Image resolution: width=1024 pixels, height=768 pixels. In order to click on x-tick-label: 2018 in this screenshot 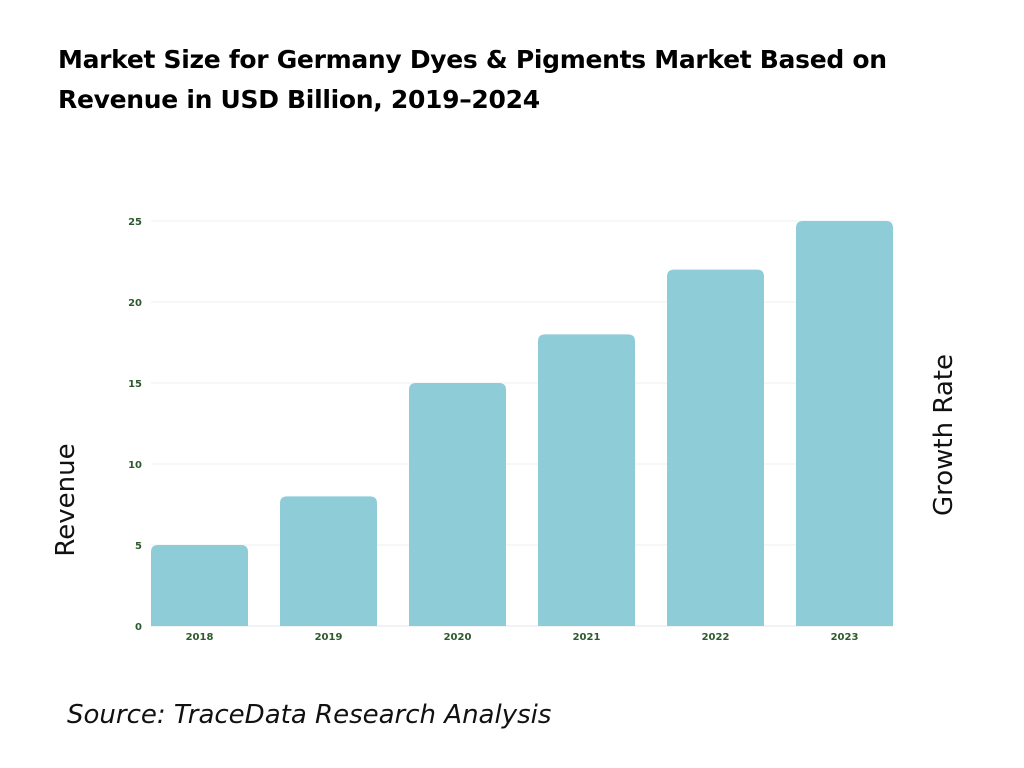, I will do `click(200, 637)`.